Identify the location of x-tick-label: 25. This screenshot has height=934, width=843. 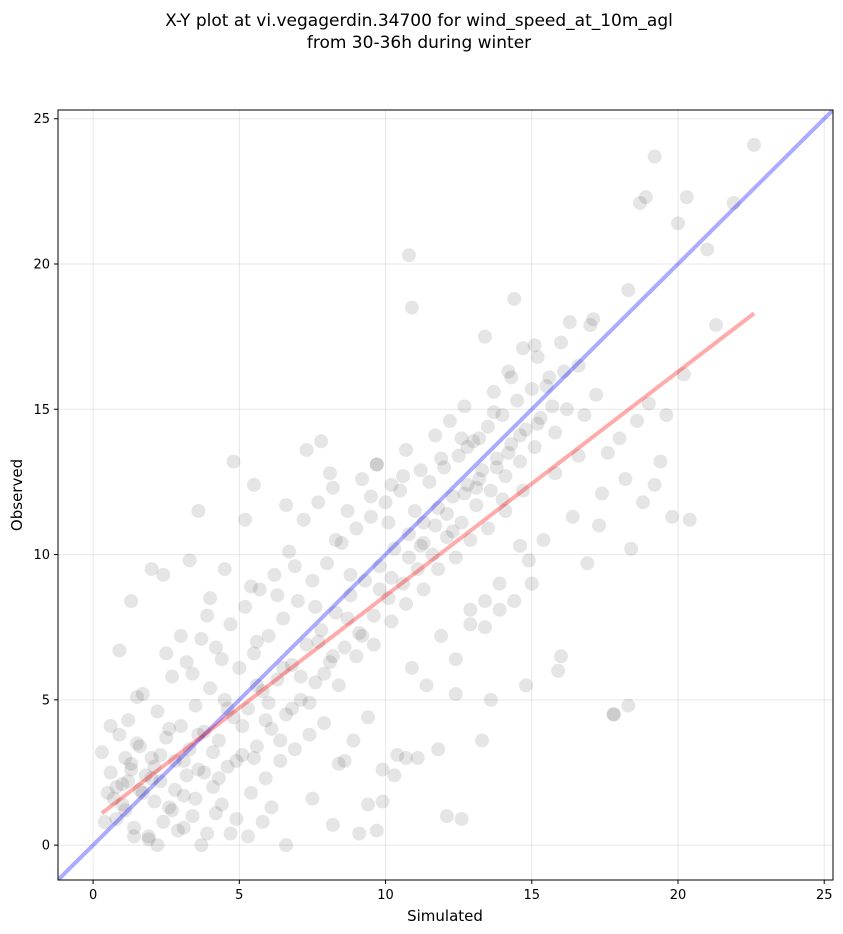
(824, 895).